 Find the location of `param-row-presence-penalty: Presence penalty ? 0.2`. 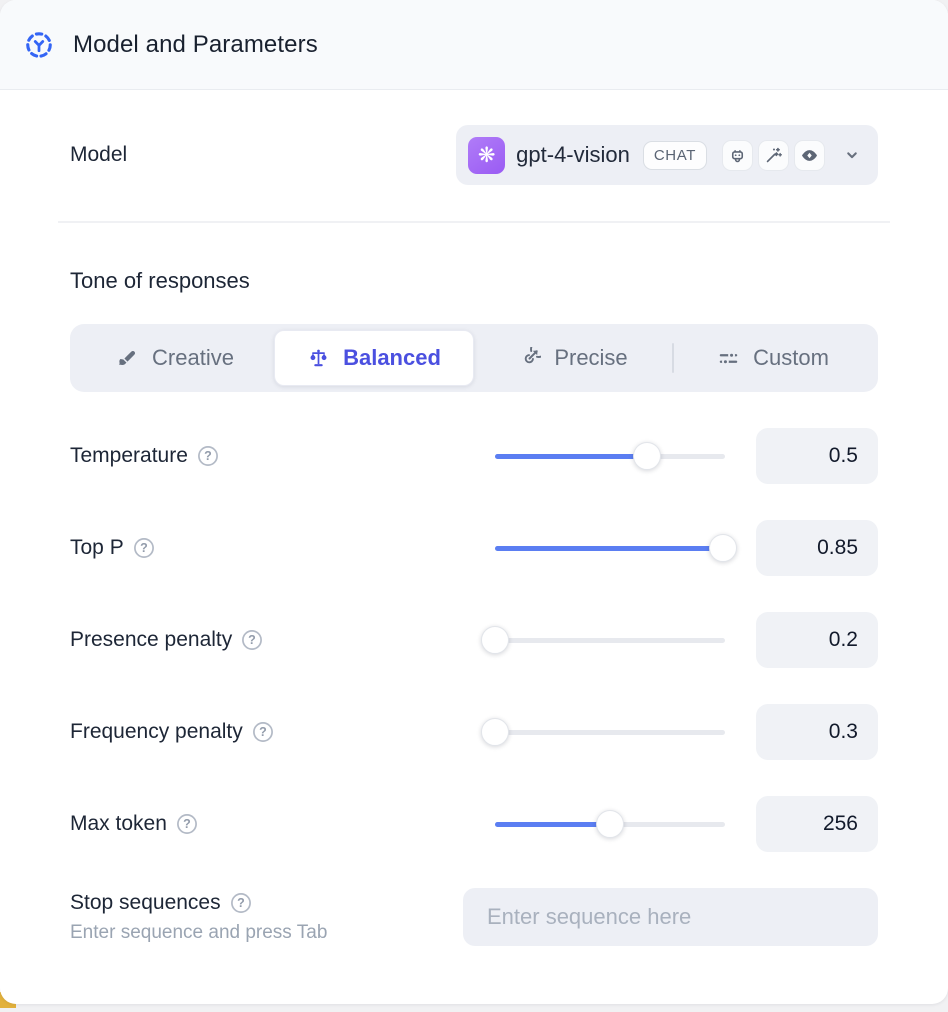

param-row-presence-penalty: Presence penalty ? 0.2 is located at coordinates (474, 640).